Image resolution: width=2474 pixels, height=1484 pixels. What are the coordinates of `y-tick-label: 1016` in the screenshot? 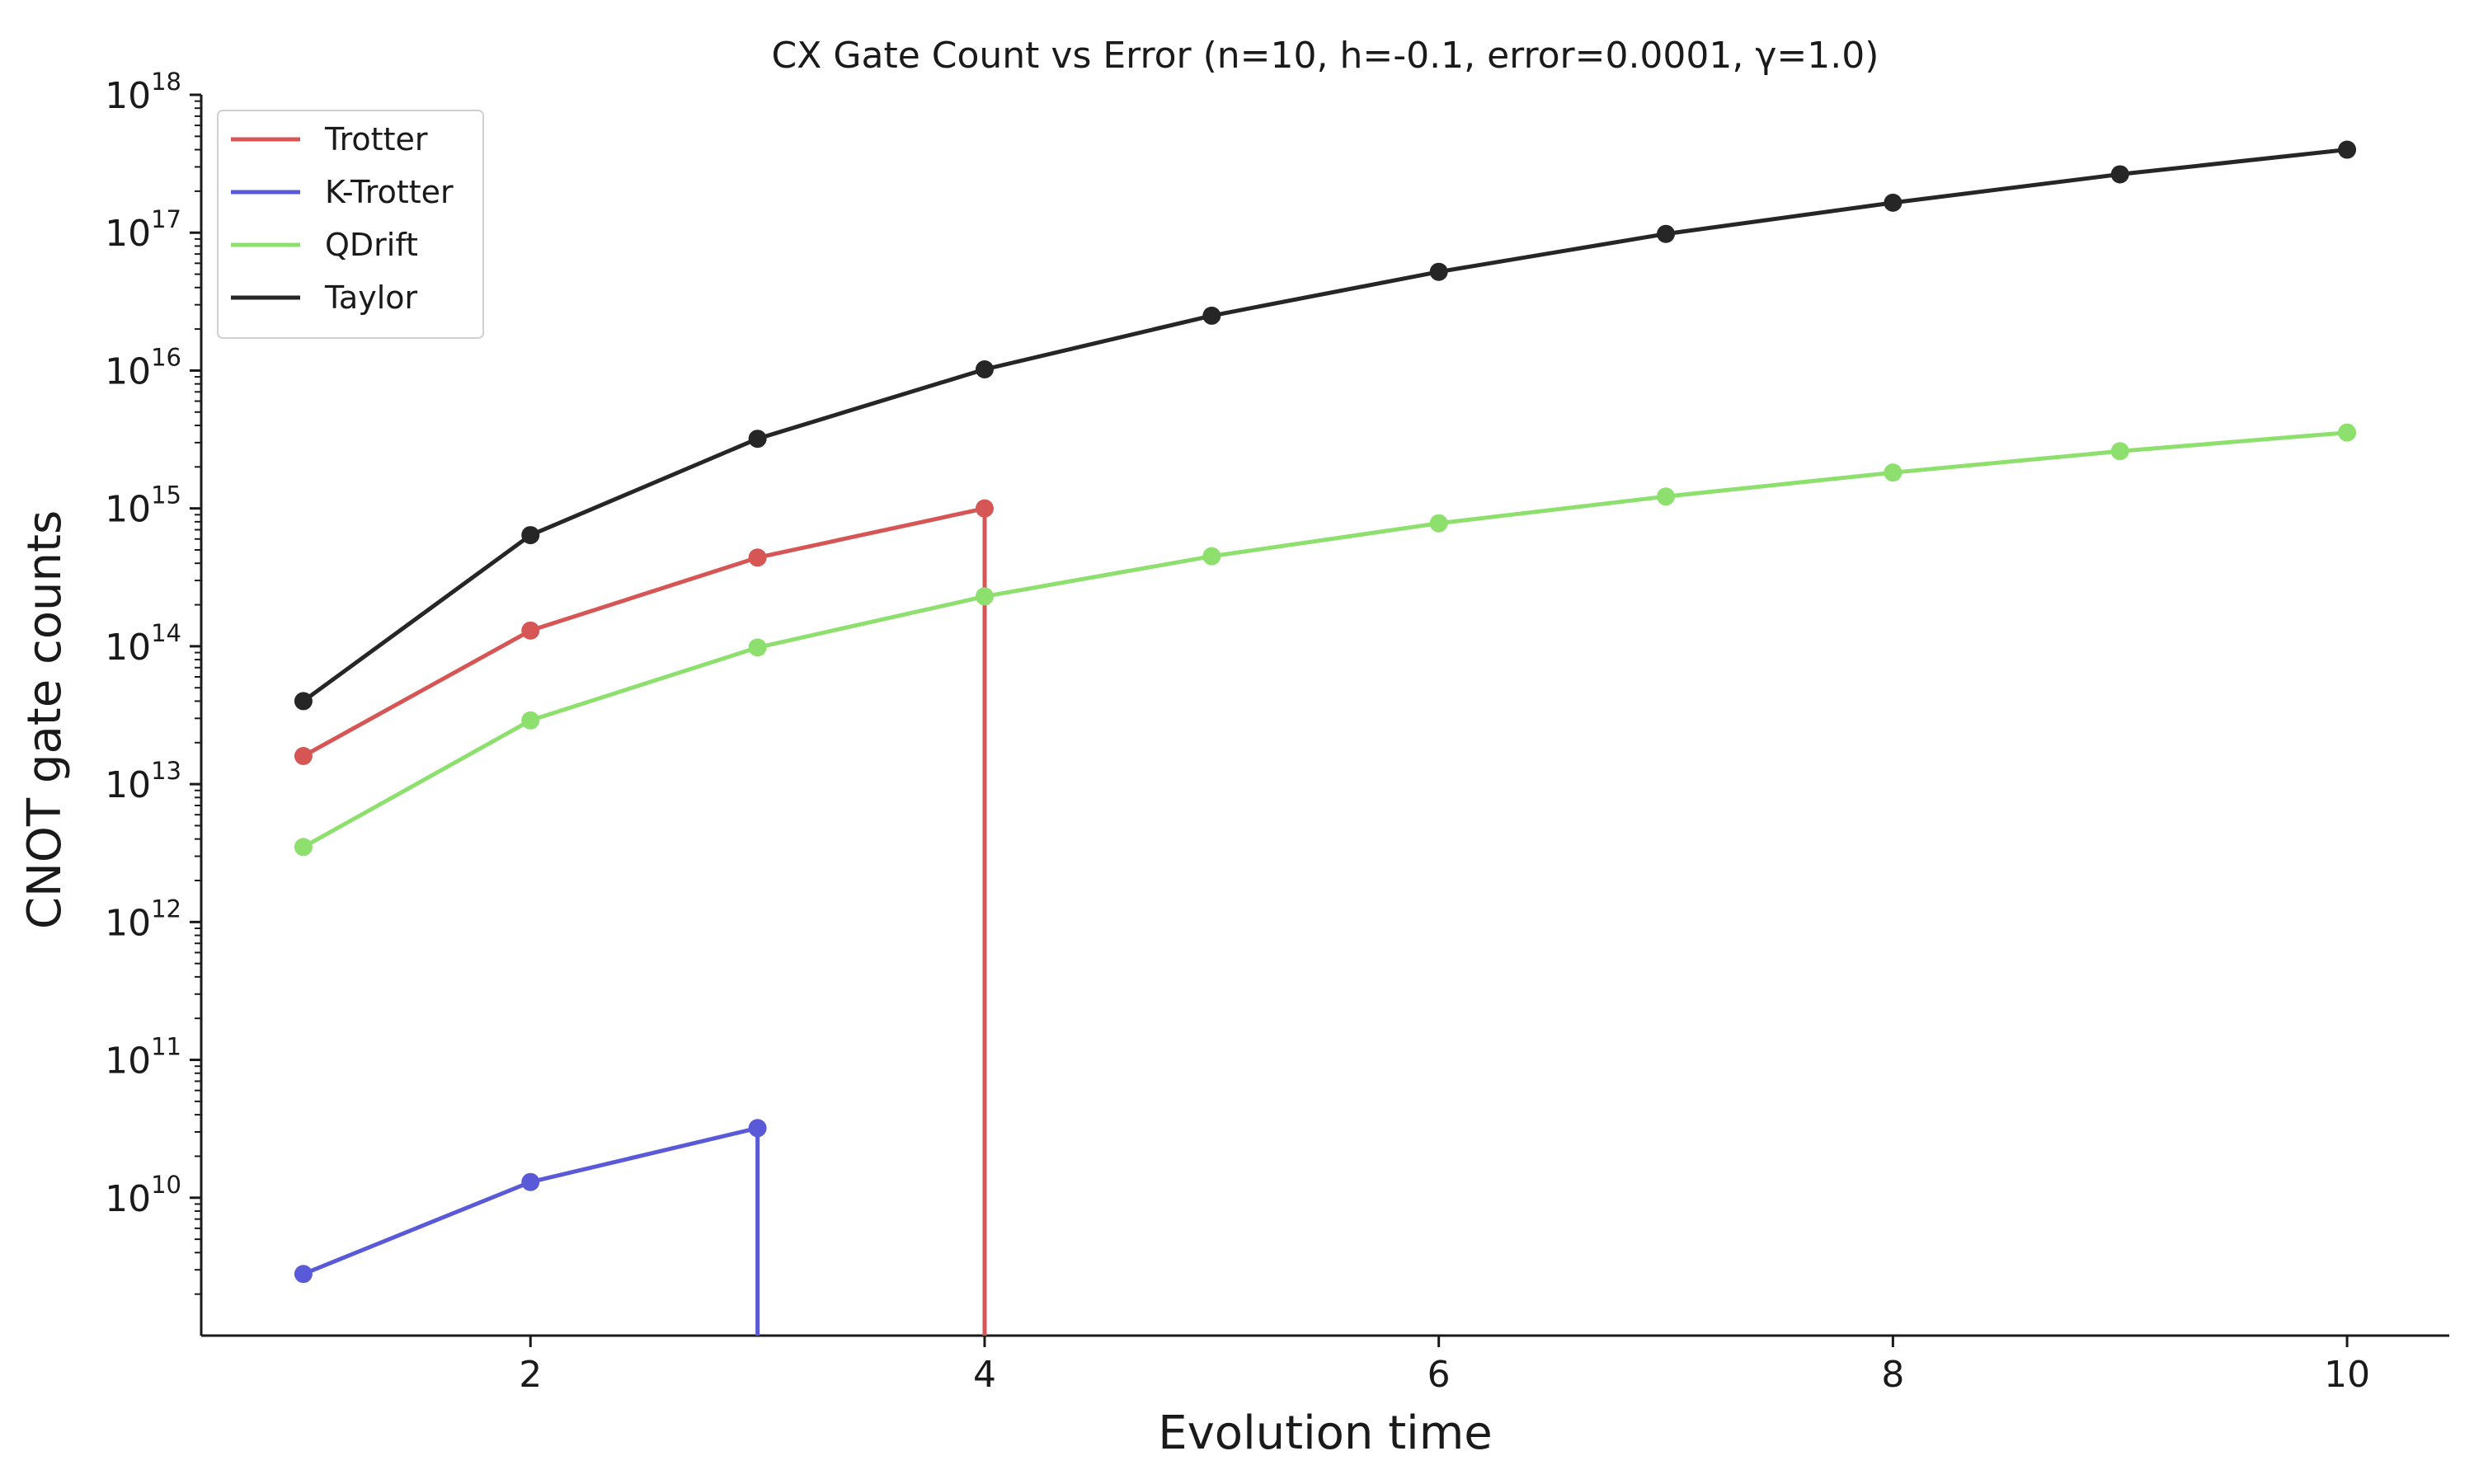 It's located at (143, 367).